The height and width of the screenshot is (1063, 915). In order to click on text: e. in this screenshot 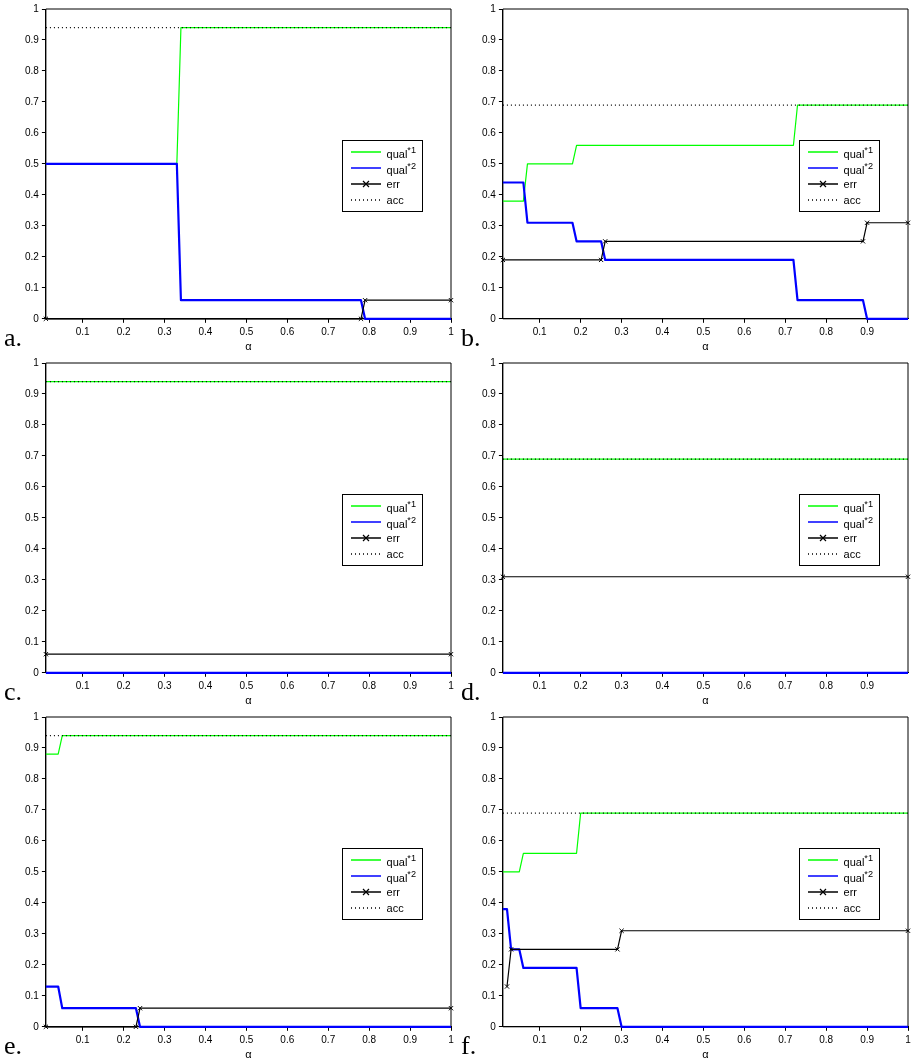, I will do `click(13, 1045)`.